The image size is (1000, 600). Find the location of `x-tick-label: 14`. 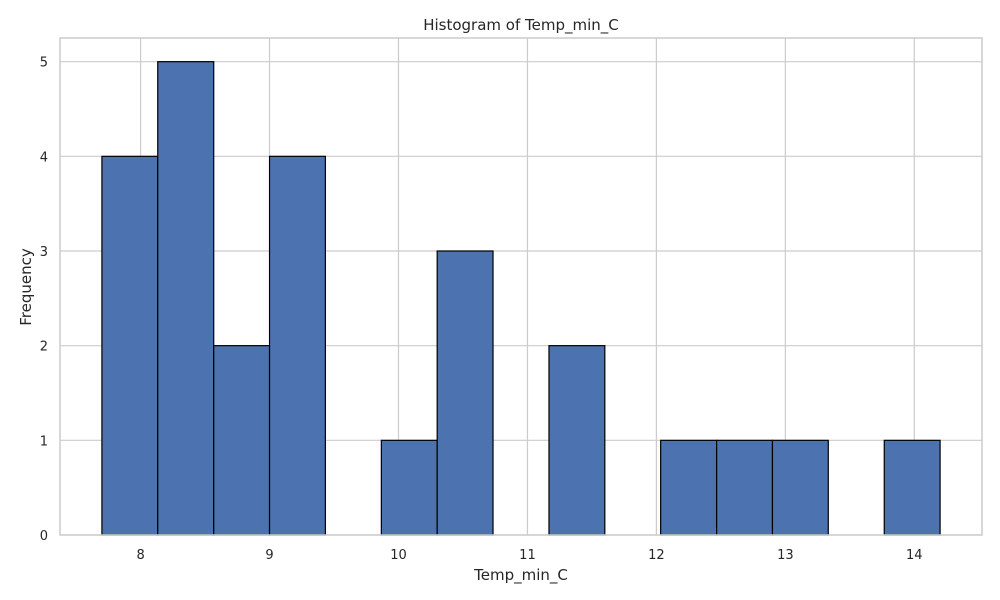

x-tick-label: 14 is located at coordinates (914, 555).